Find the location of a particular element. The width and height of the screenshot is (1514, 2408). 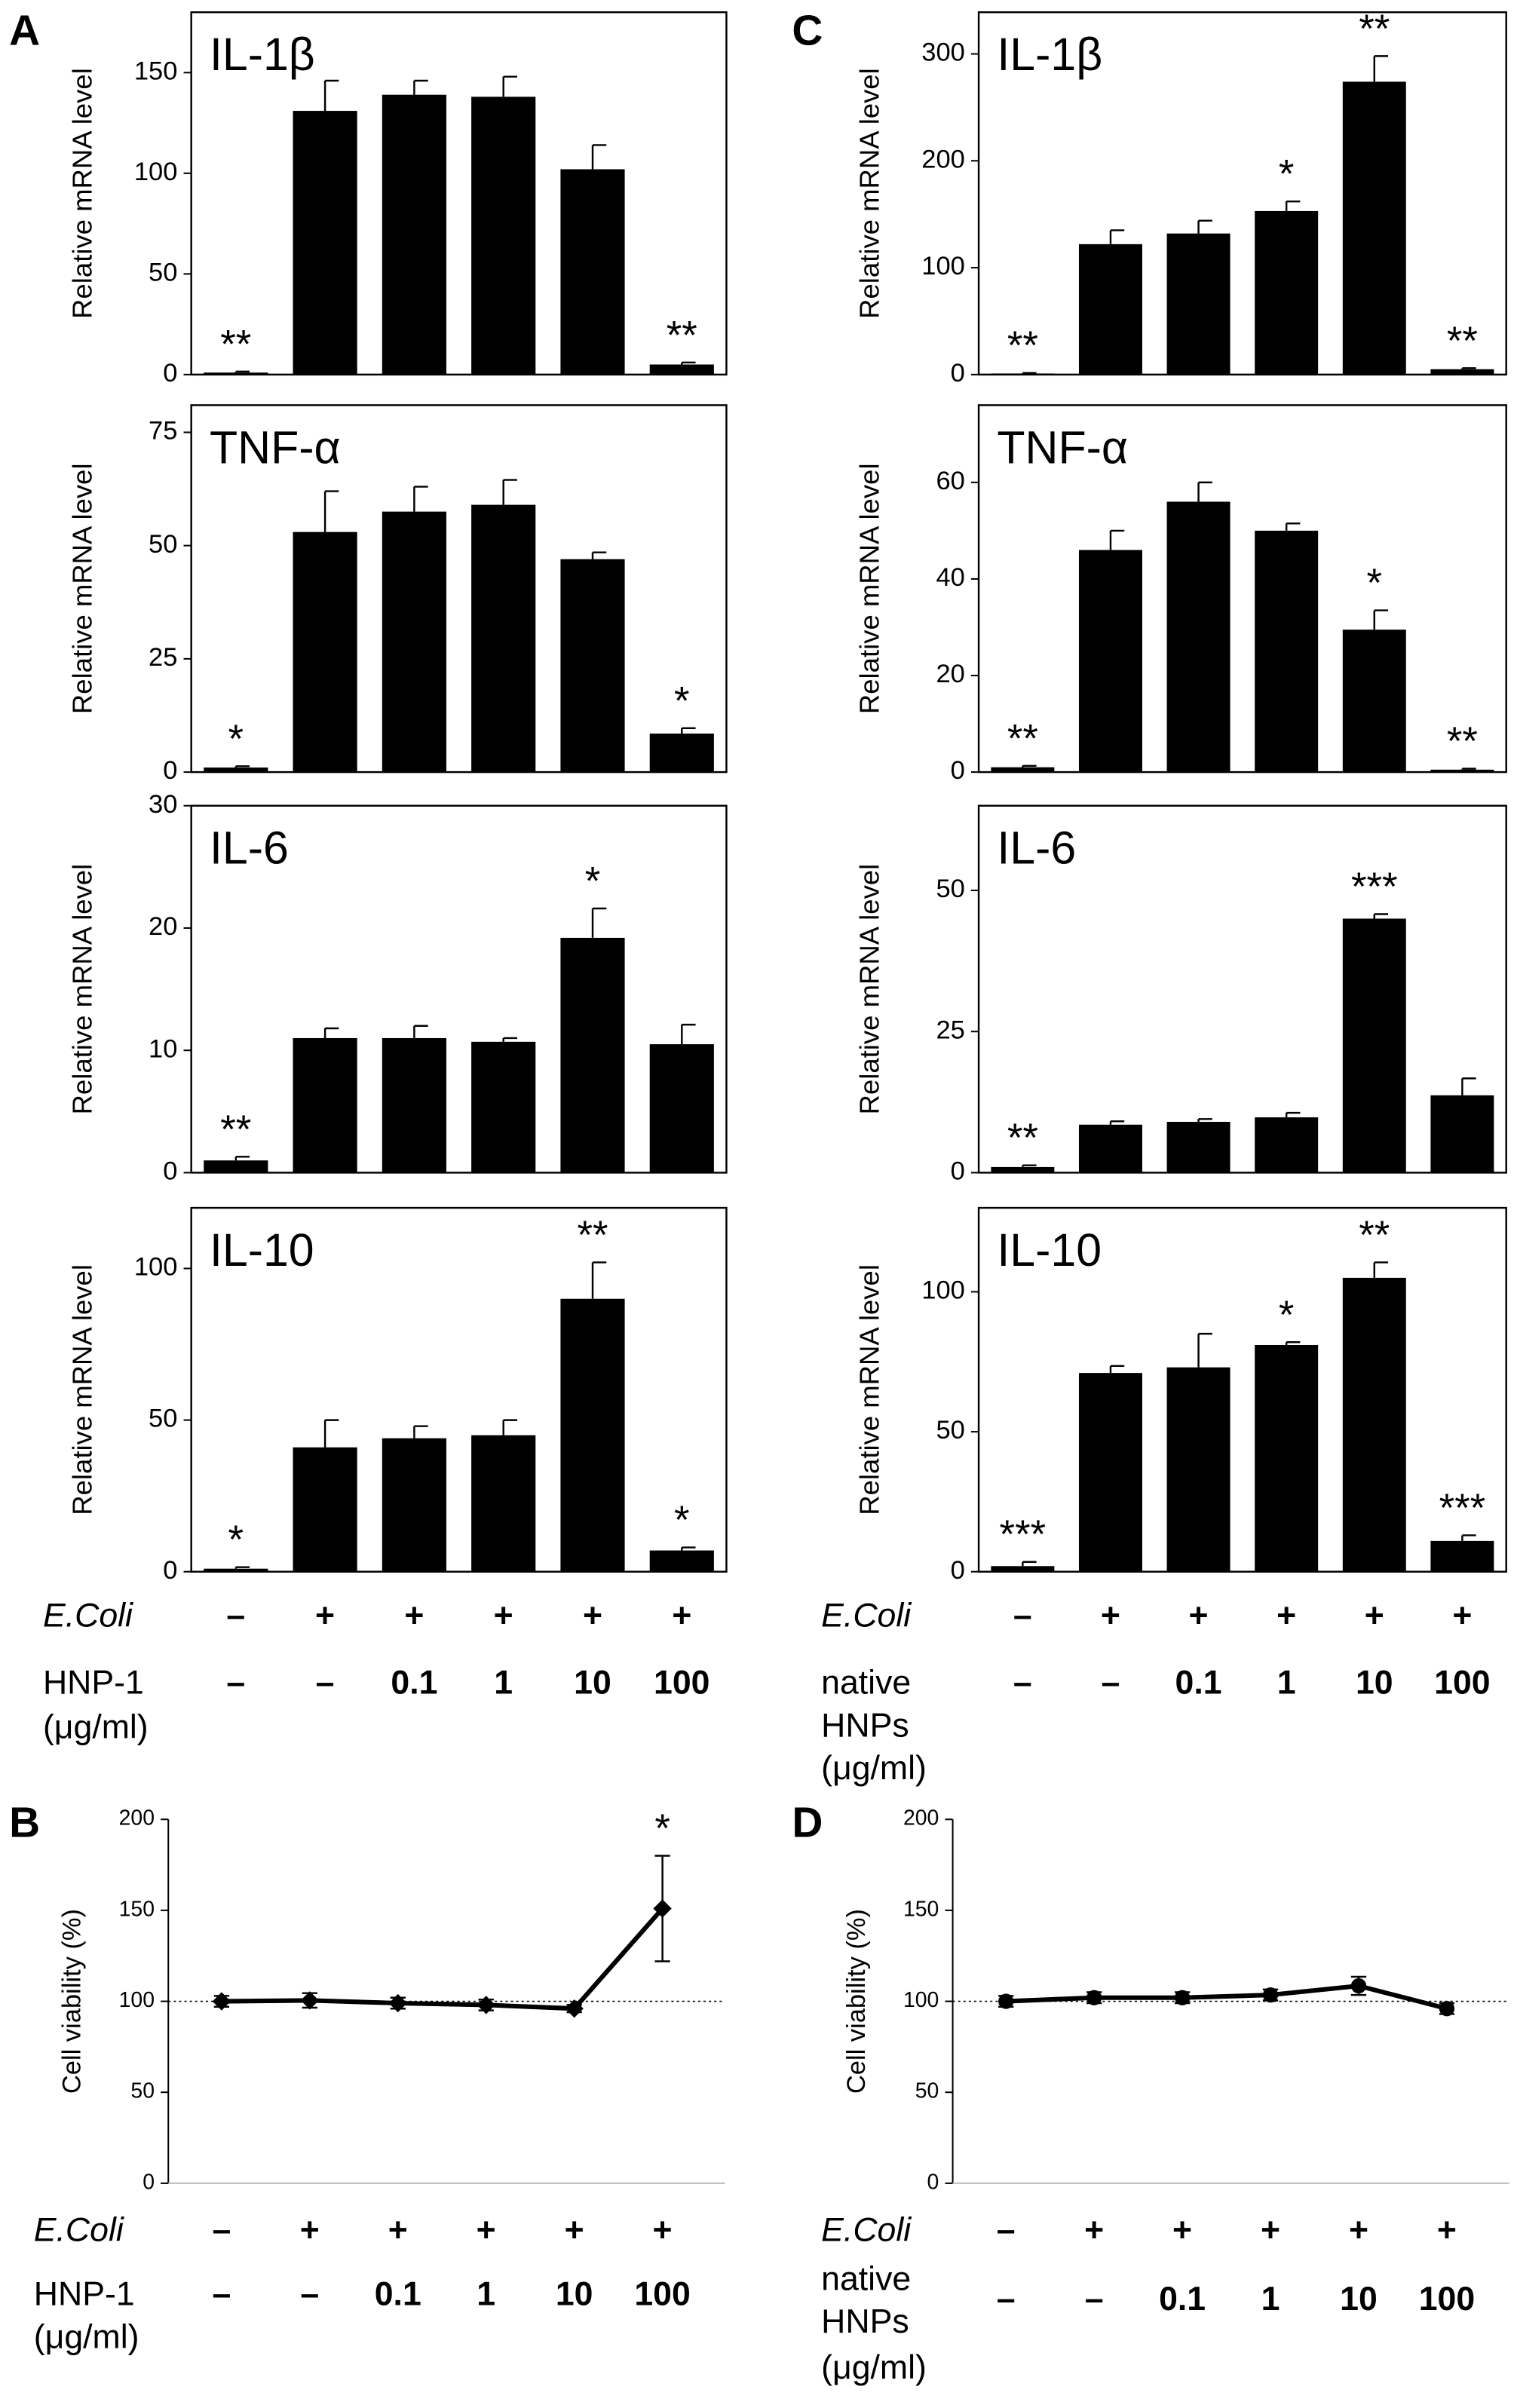

chart-title: IL-6 is located at coordinates (1036, 848).